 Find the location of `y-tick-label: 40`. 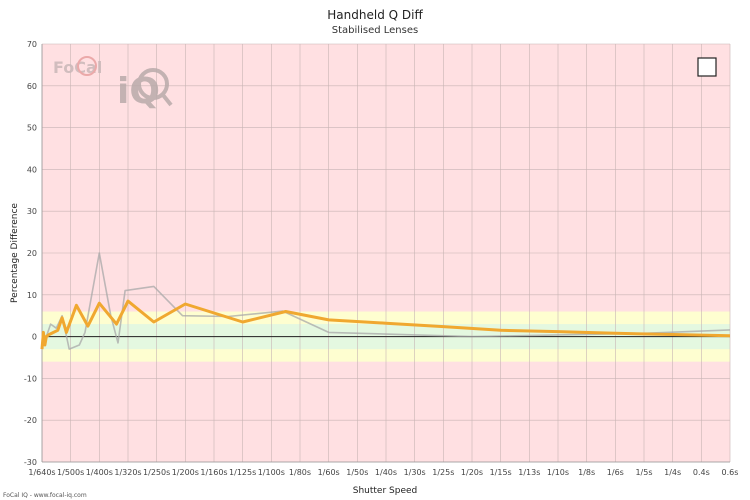

y-tick-label: 40 is located at coordinates (32, 169).